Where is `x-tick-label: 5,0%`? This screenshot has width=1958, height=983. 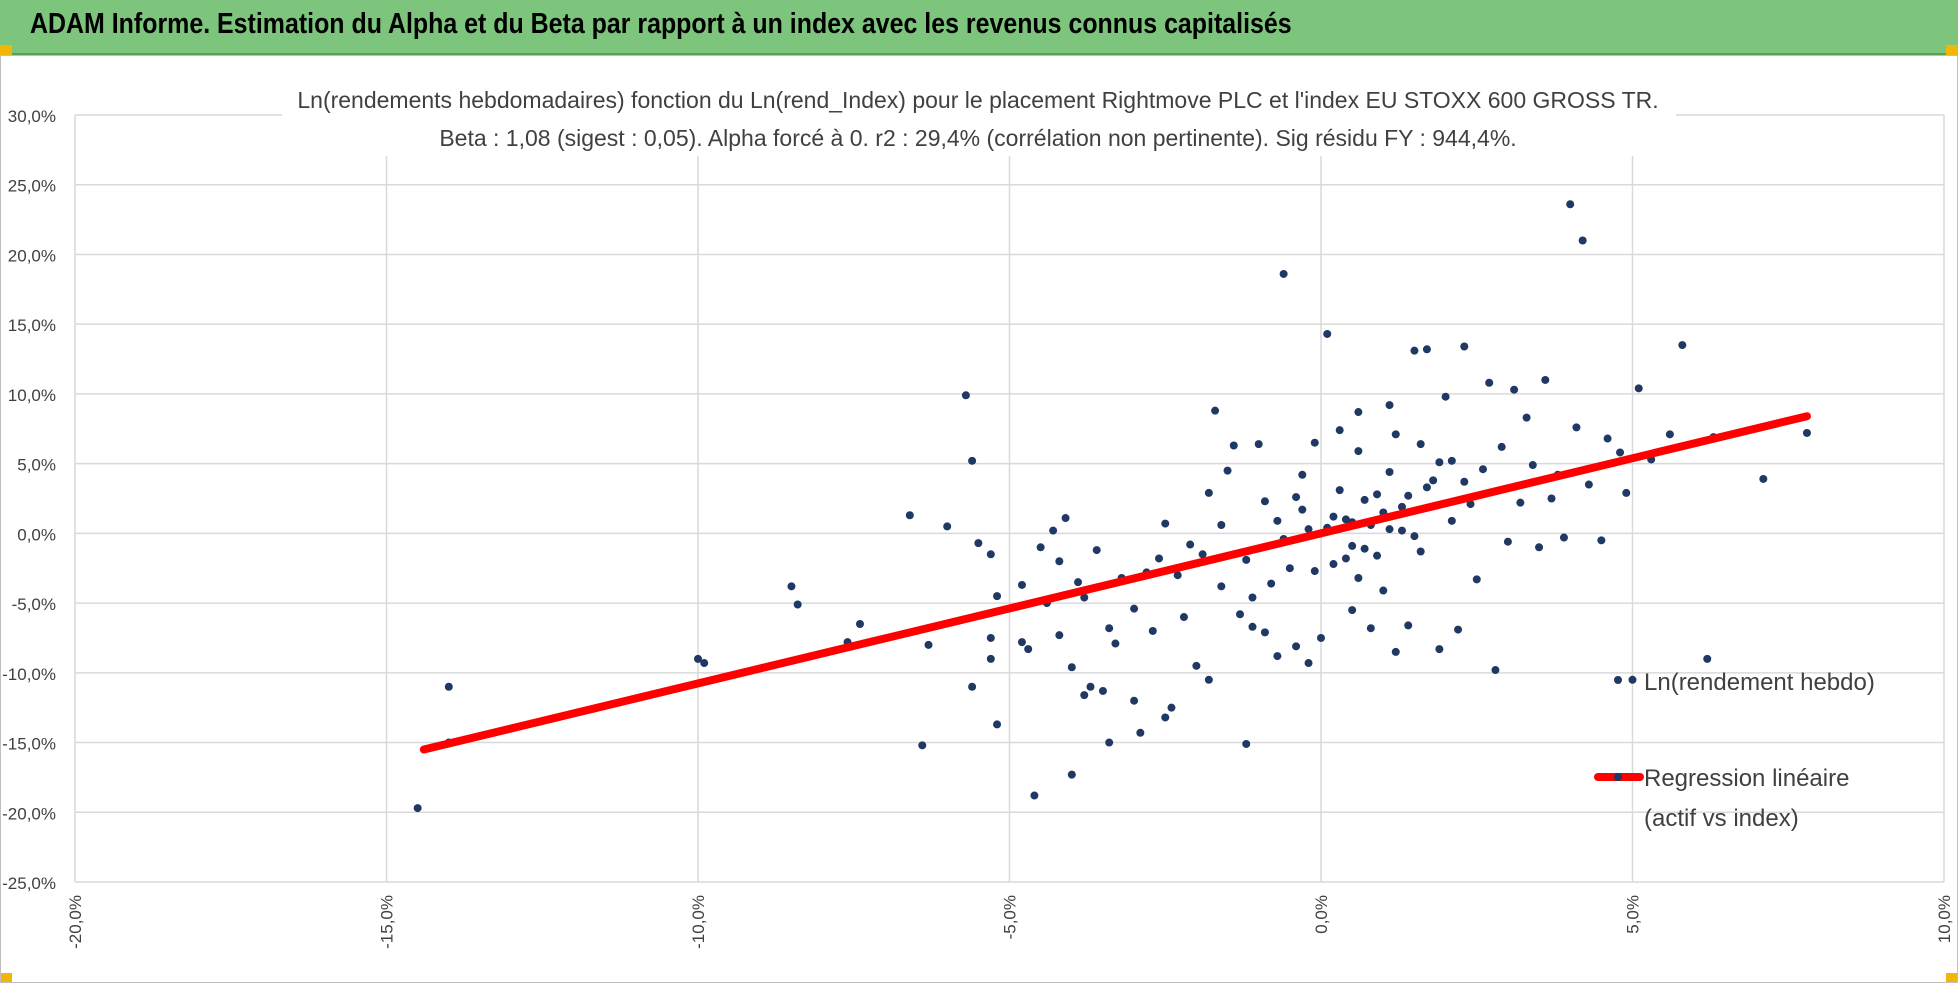 x-tick-label: 5,0% is located at coordinates (1633, 914).